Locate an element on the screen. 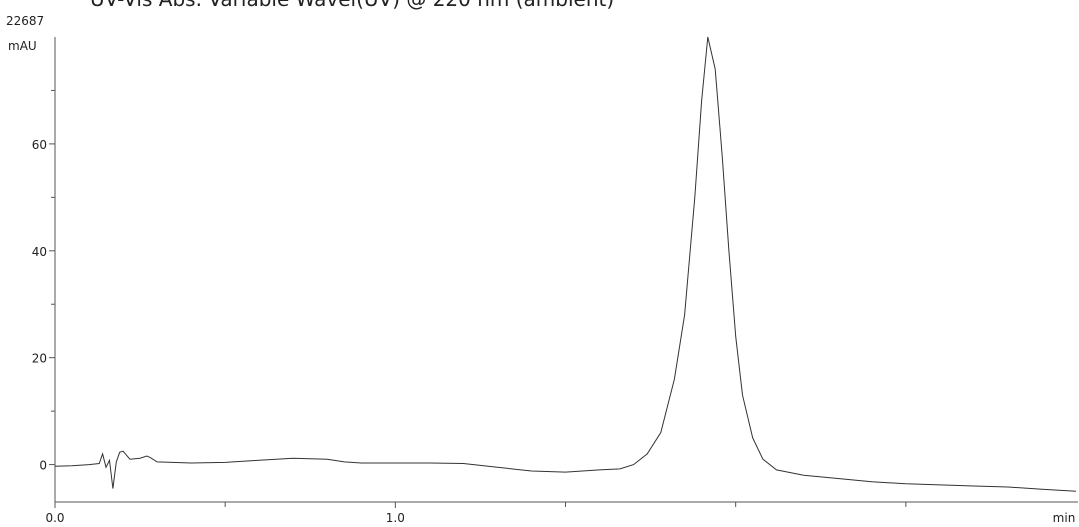 The height and width of the screenshot is (527, 1079). corner-label: 22687 is located at coordinates (25, 21).